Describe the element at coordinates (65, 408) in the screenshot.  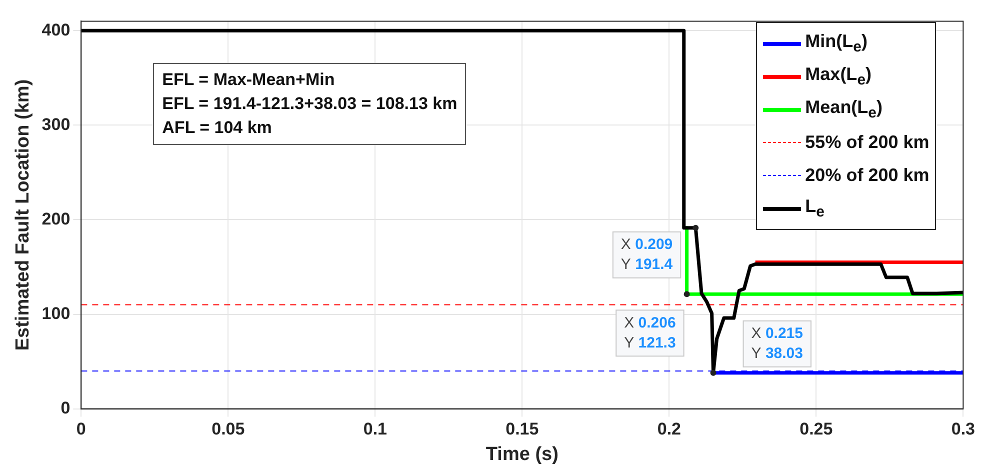
I see `y-tick-label: 0` at that location.